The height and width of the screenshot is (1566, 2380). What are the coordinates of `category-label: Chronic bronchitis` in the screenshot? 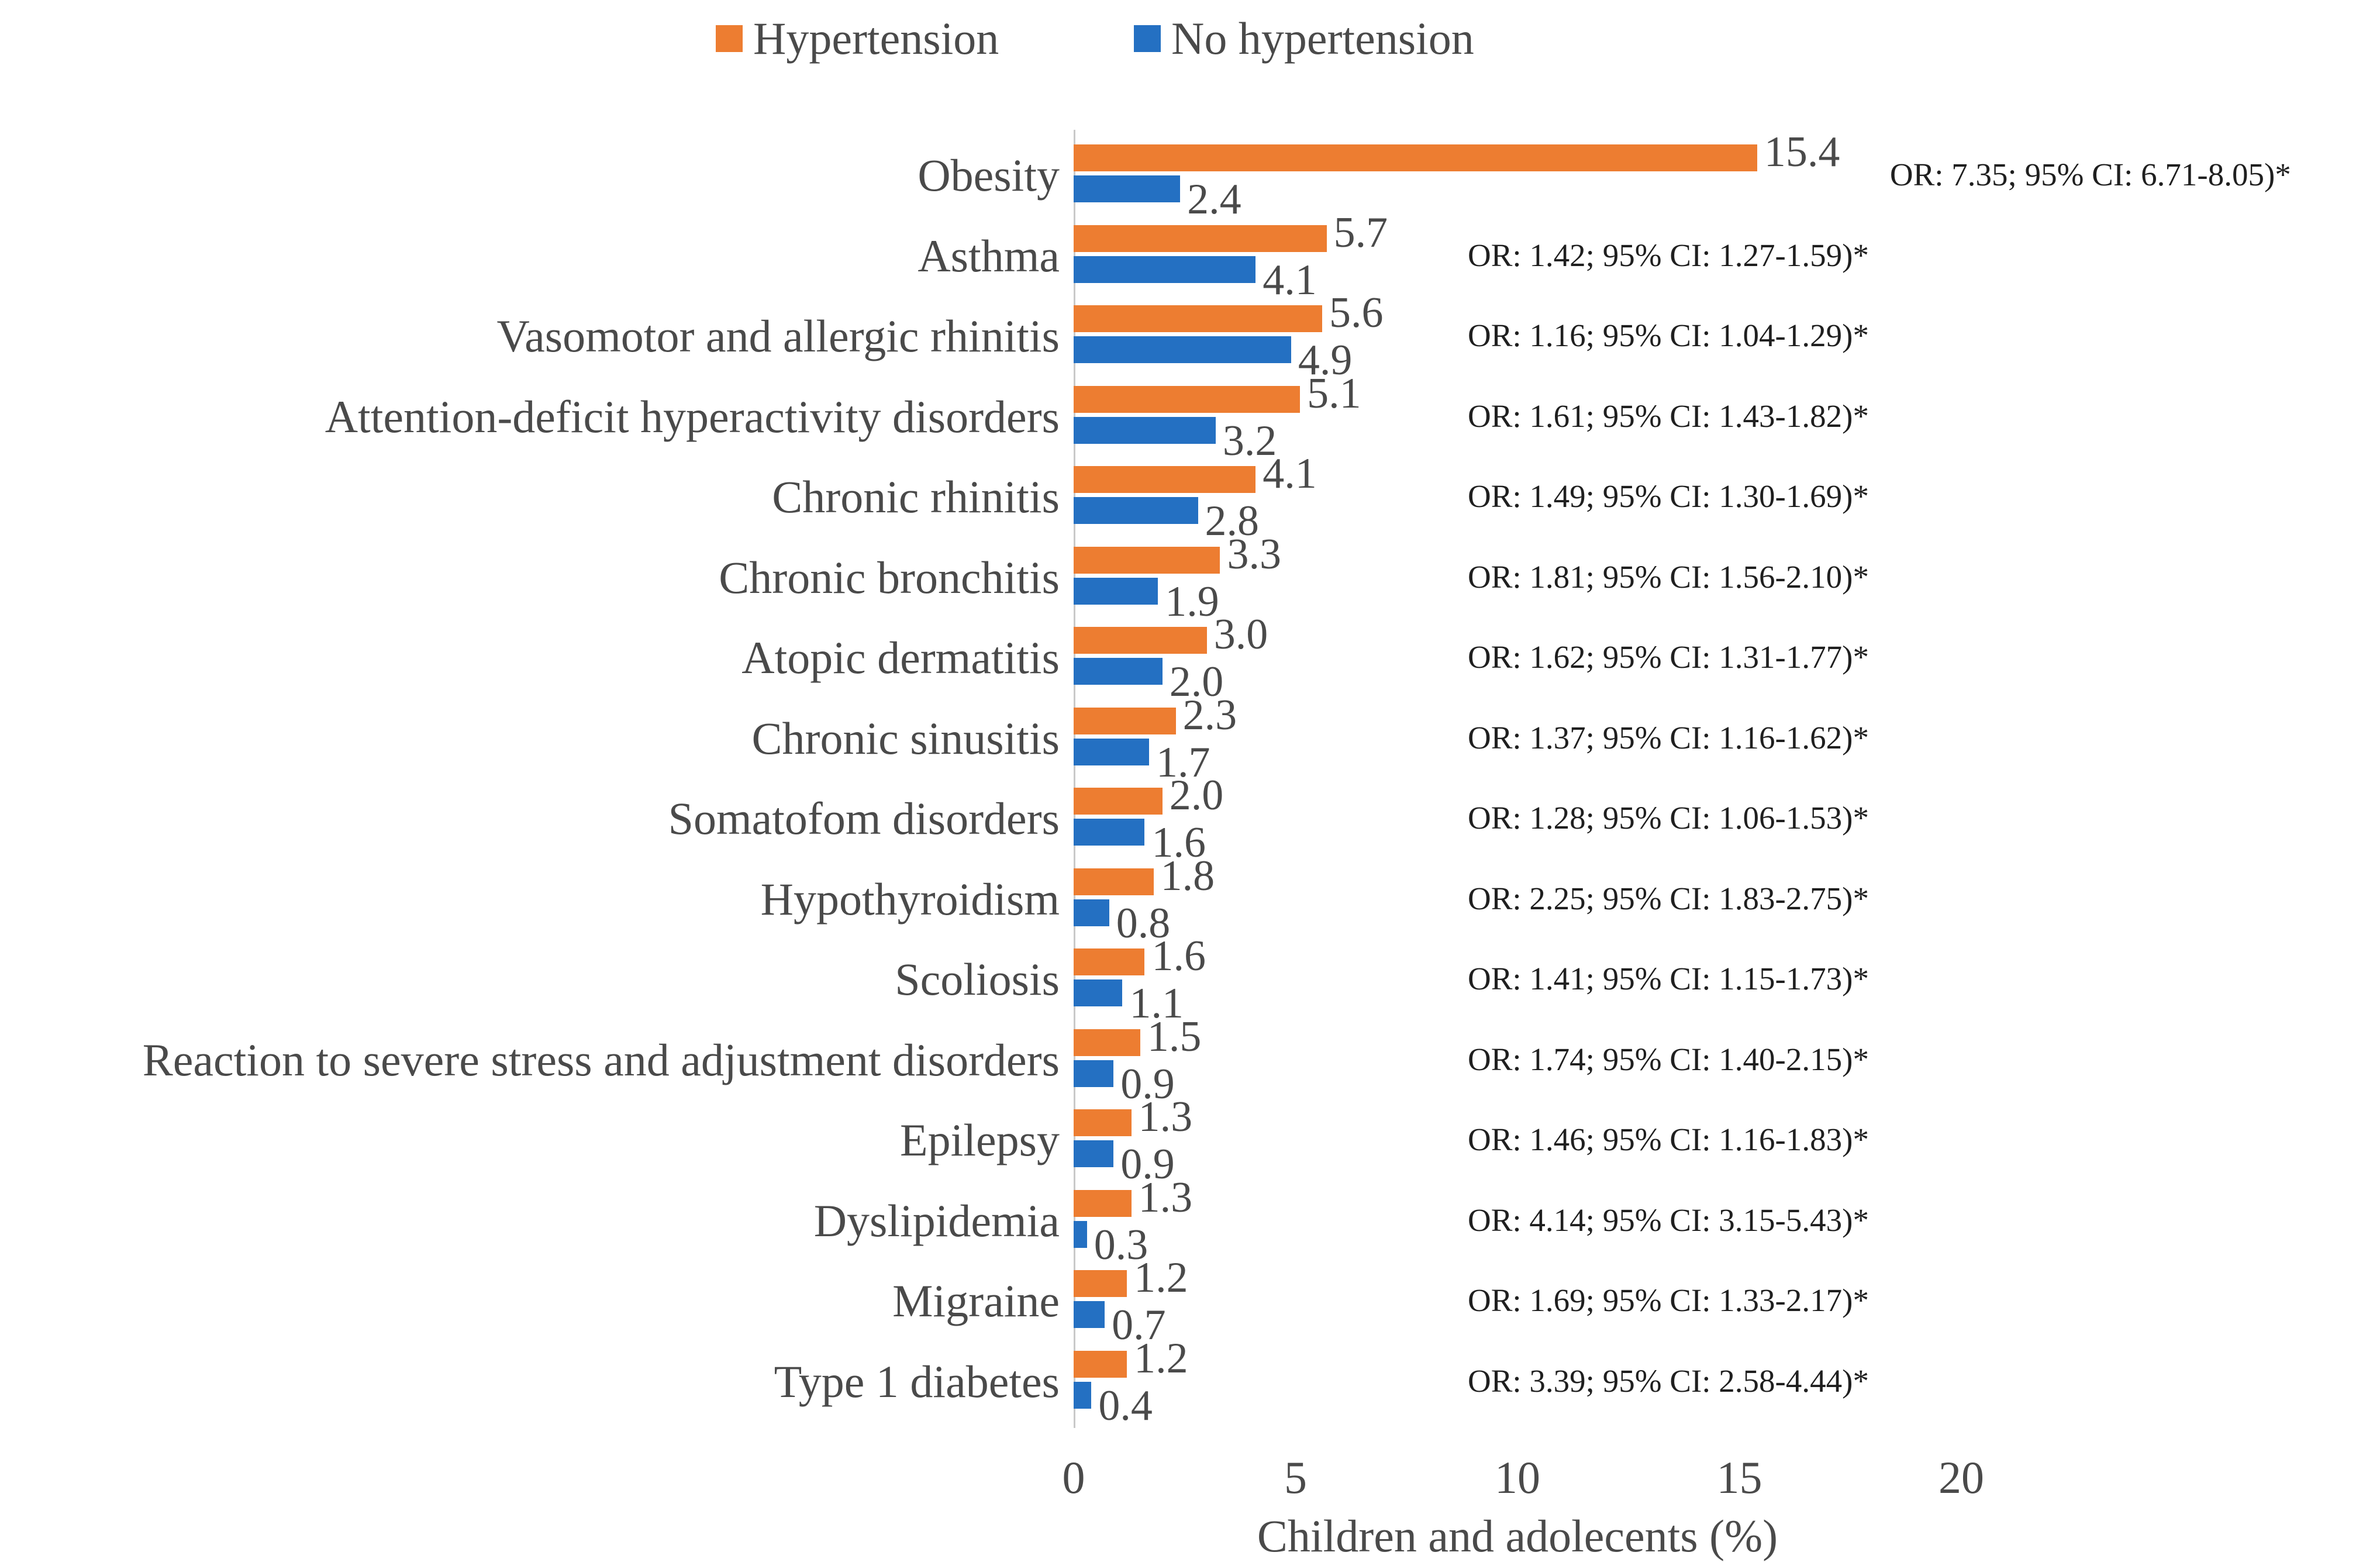 It's located at (889, 577).